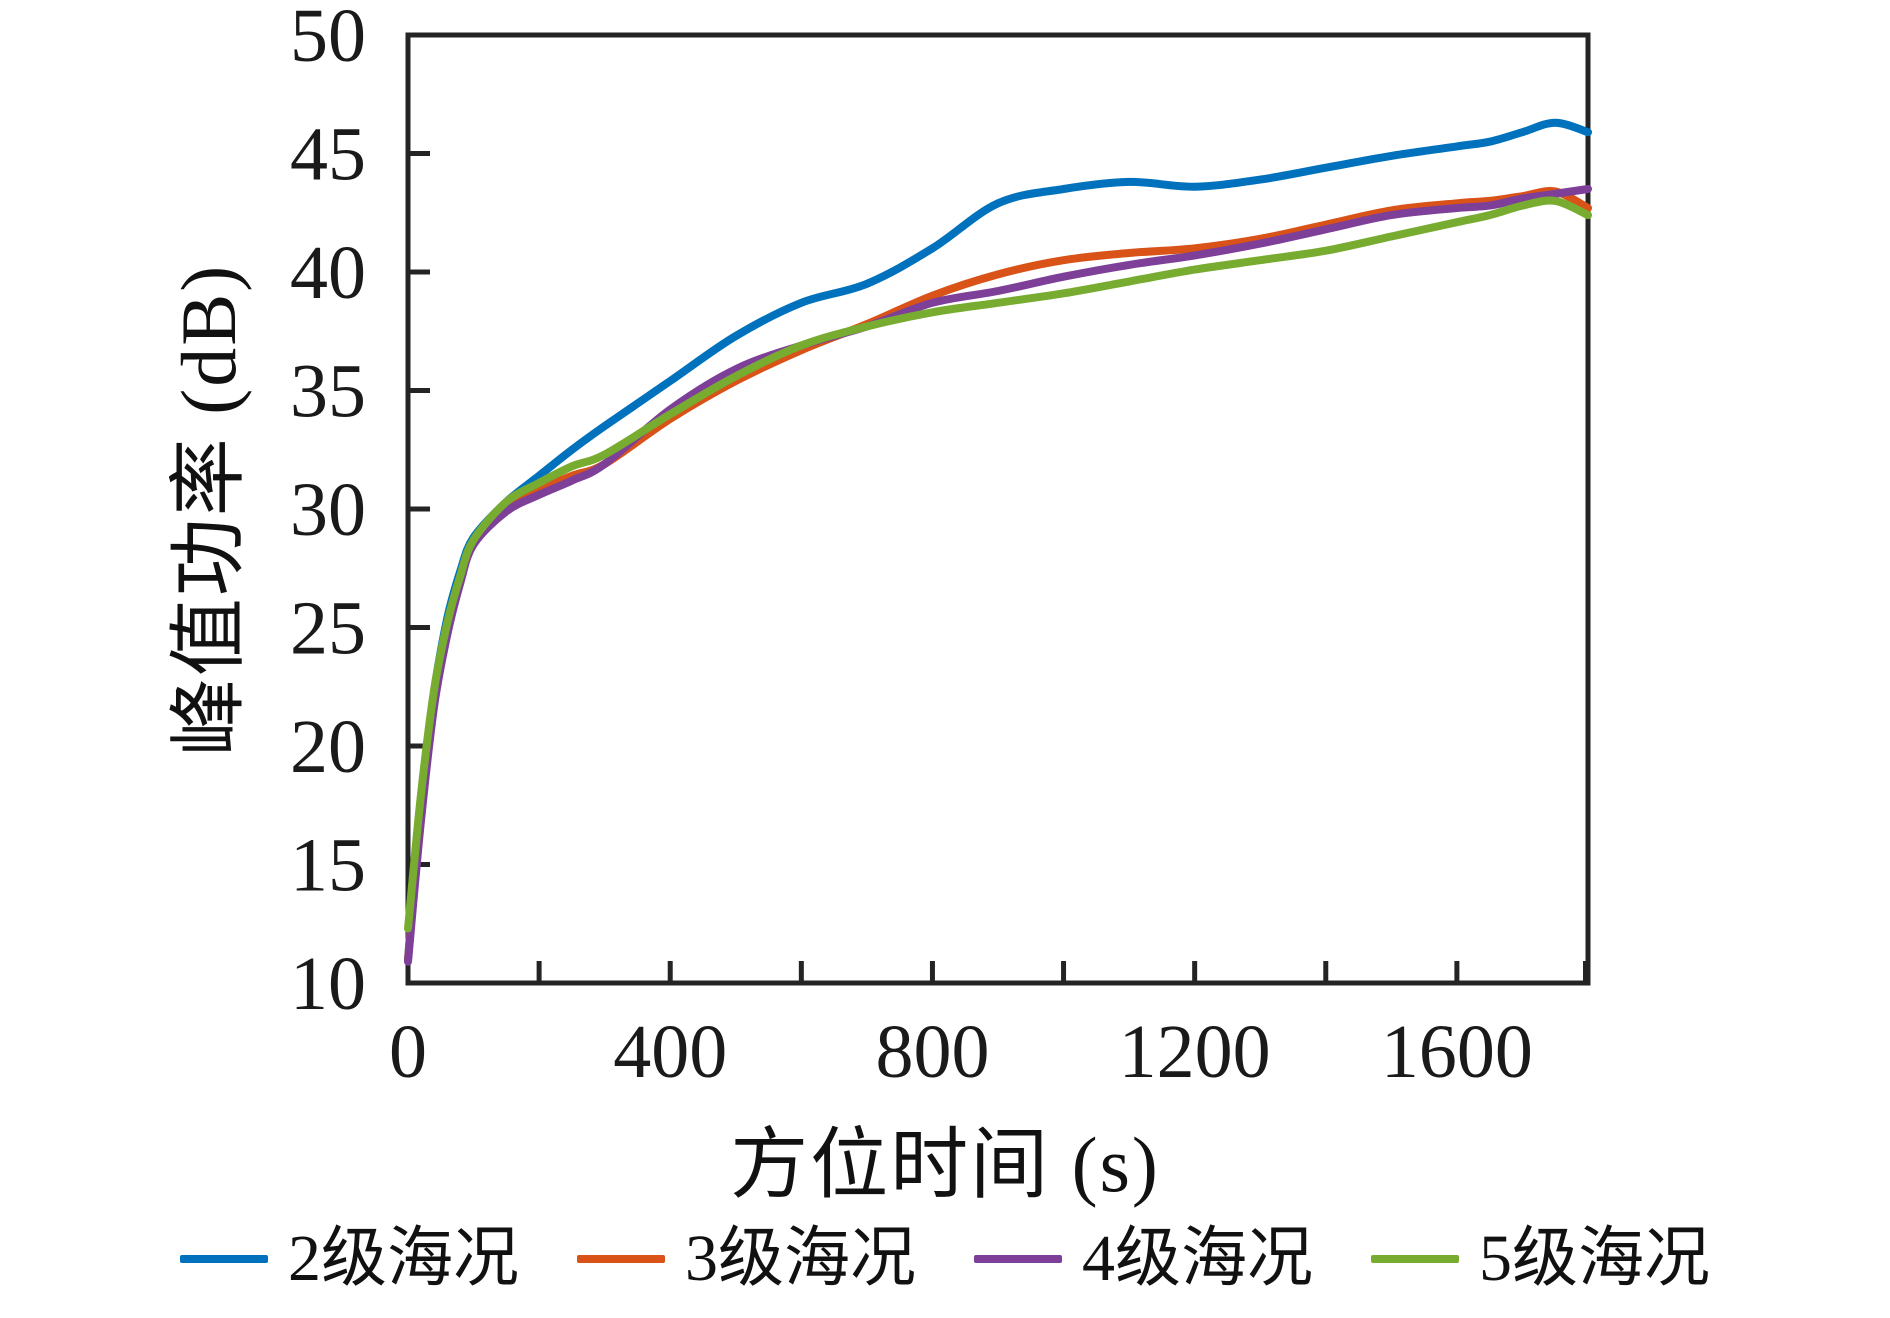 The width and height of the screenshot is (1890, 1318). What do you see at coordinates (800, 1258) in the screenshot?
I see `legend-label: 3级海况` at bounding box center [800, 1258].